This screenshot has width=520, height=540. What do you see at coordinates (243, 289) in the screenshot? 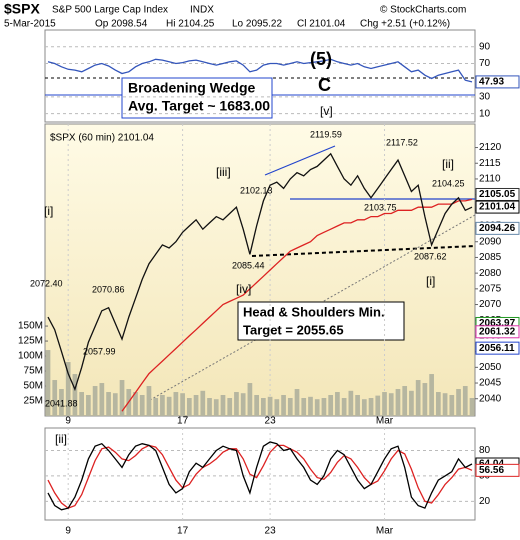
I see `annotation: [iv]` at bounding box center [243, 289].